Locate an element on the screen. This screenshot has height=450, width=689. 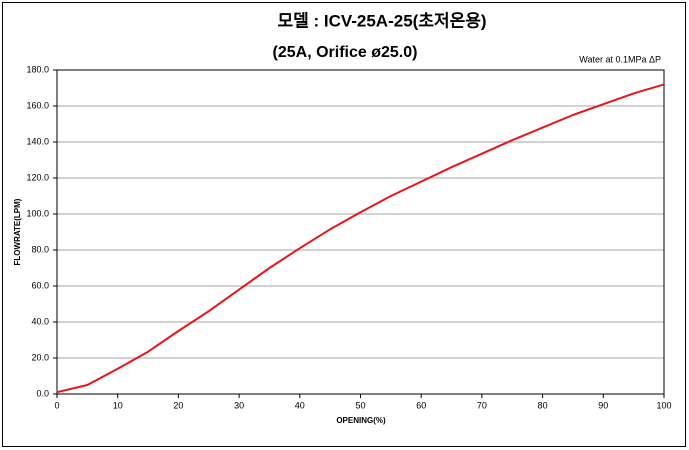
x-tick-label: 60 is located at coordinates (421, 405).